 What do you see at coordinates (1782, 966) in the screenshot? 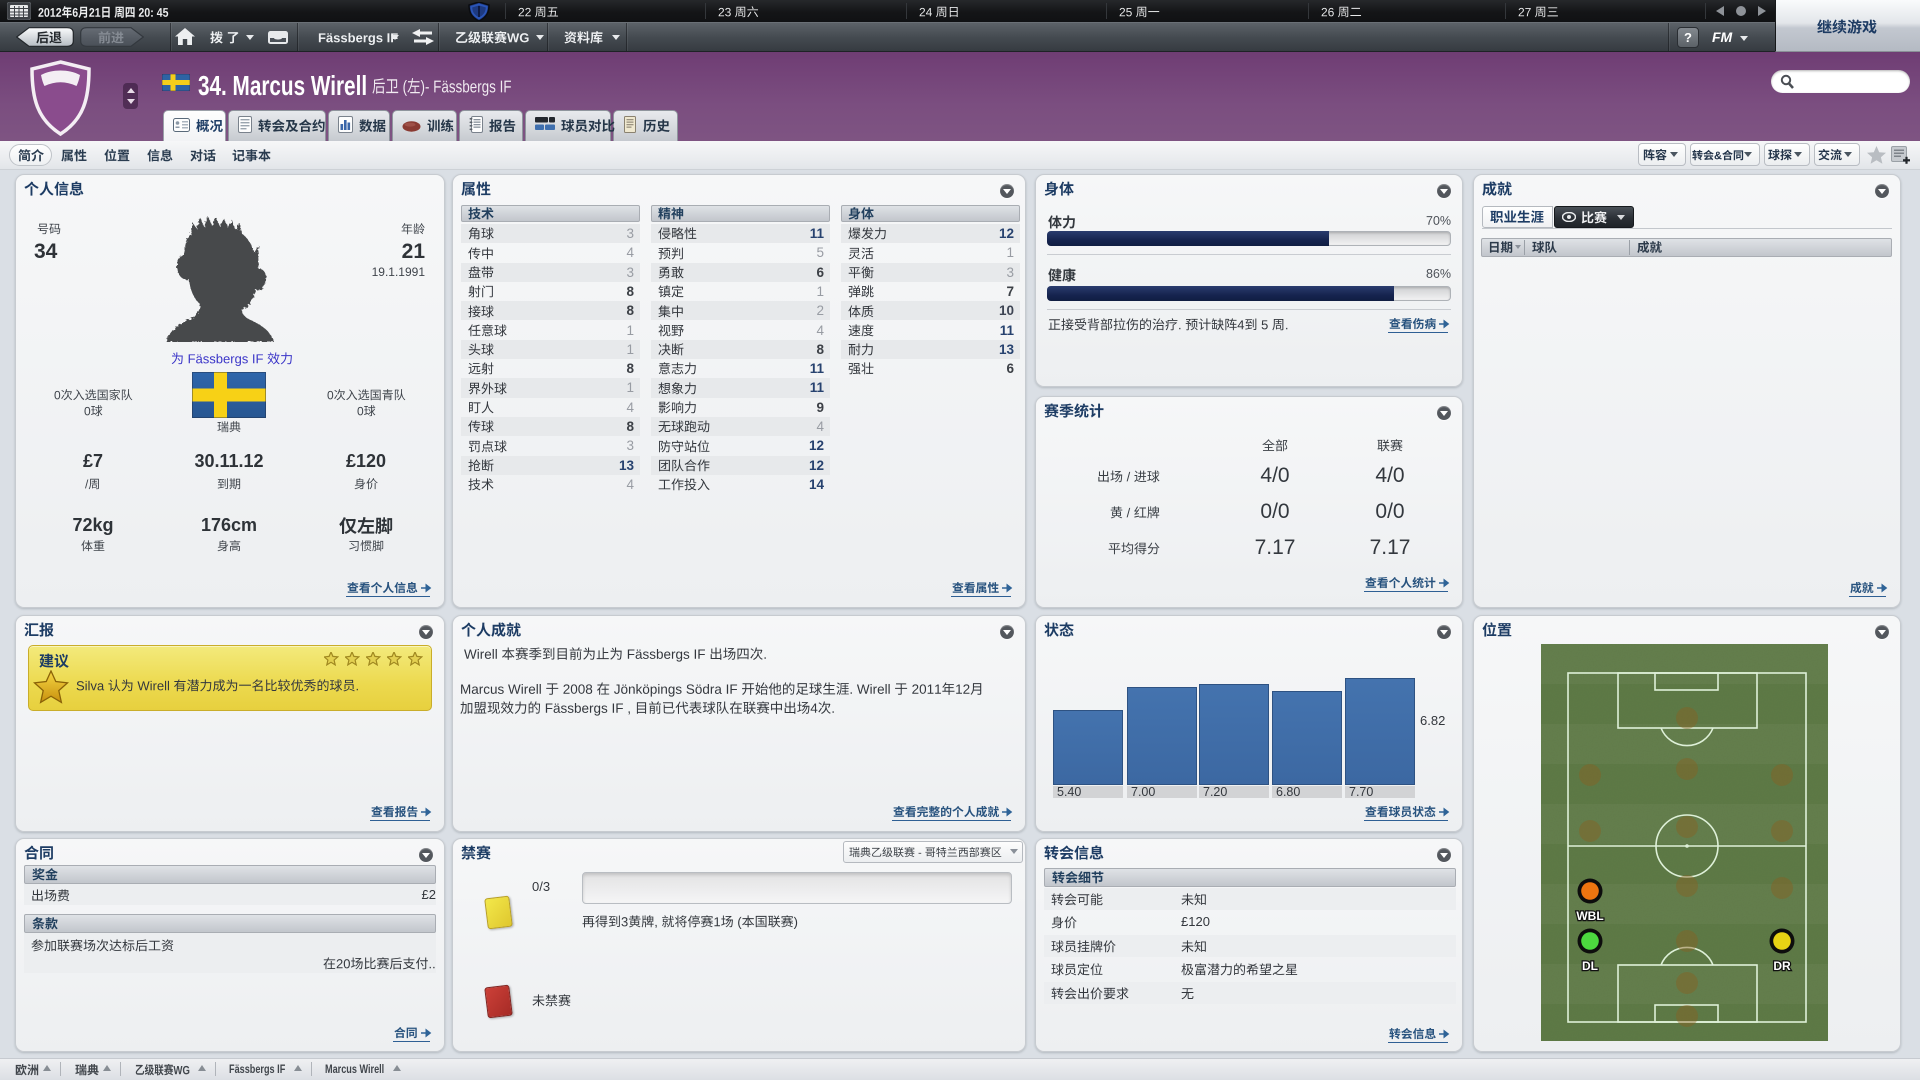
I see `svg-text: DR` at bounding box center [1782, 966].